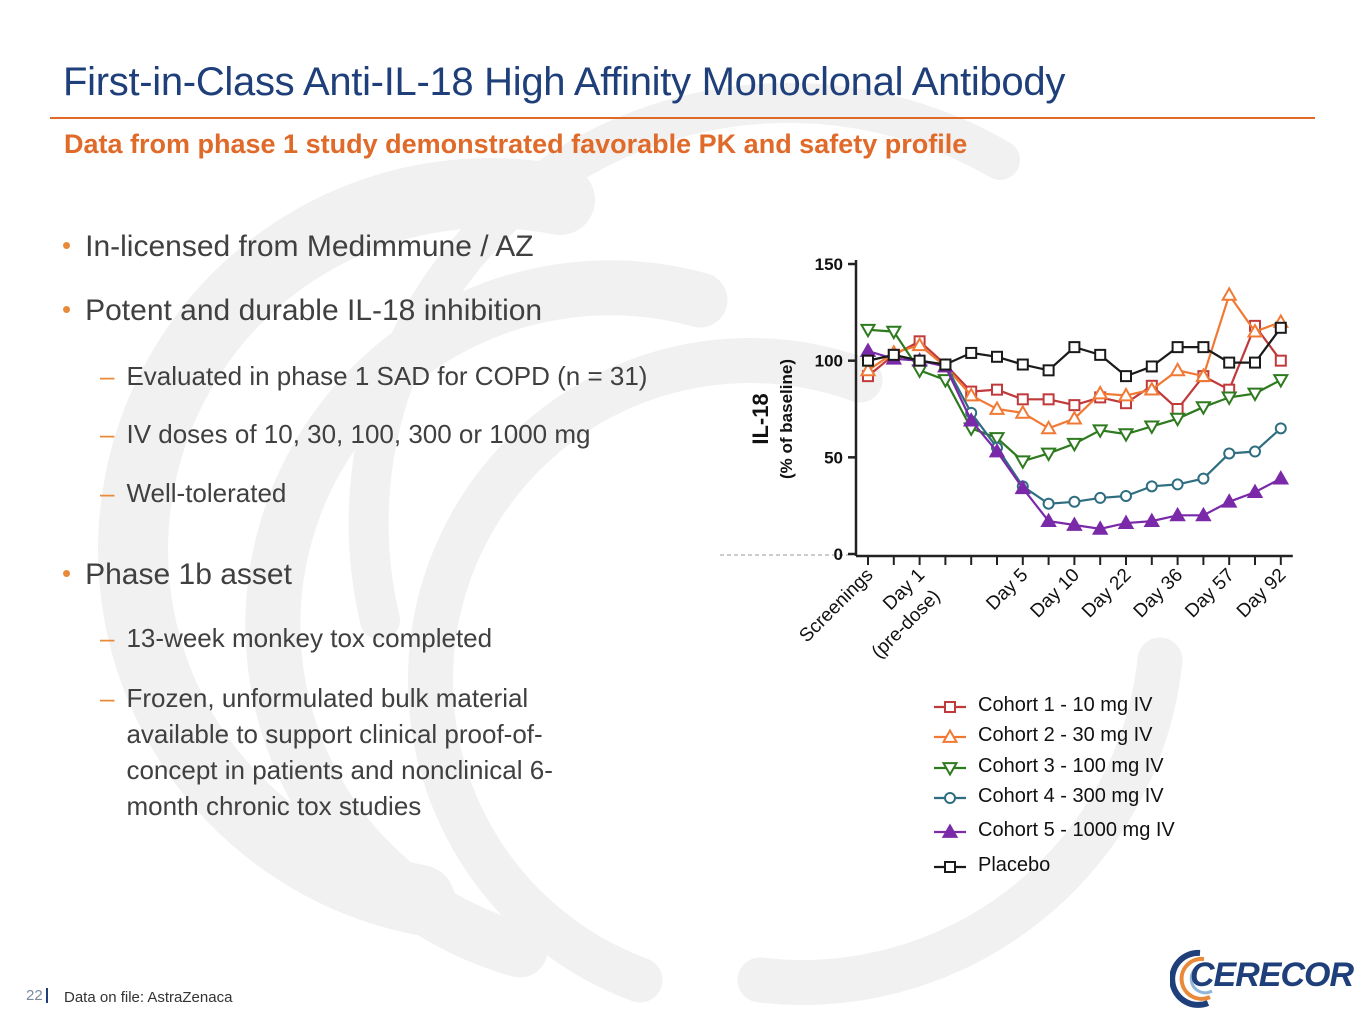 The image size is (1365, 1024). I want to click on dash-icon: –, so click(107, 376).